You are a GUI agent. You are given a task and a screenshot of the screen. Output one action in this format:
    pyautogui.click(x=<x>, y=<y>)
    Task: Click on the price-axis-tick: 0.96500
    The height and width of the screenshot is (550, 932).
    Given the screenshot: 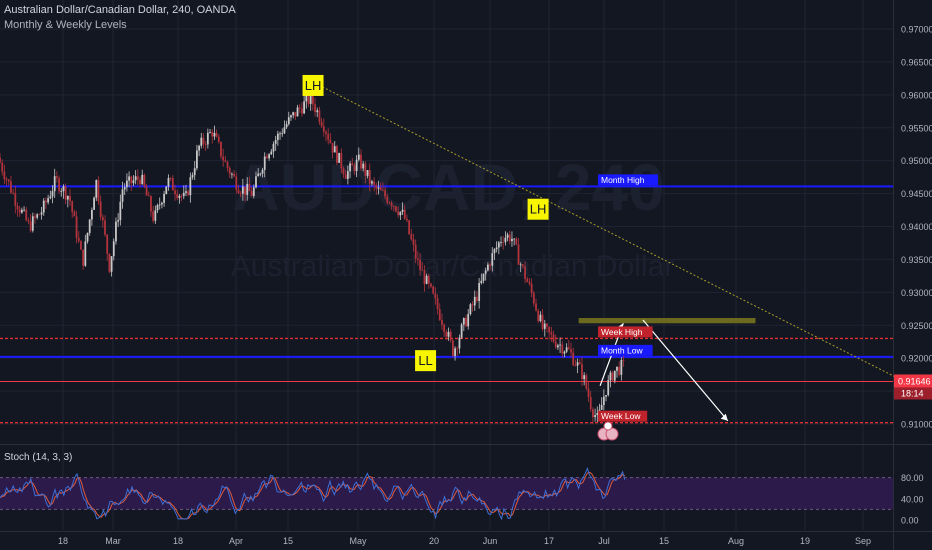 What is the action you would take?
    pyautogui.click(x=916, y=62)
    